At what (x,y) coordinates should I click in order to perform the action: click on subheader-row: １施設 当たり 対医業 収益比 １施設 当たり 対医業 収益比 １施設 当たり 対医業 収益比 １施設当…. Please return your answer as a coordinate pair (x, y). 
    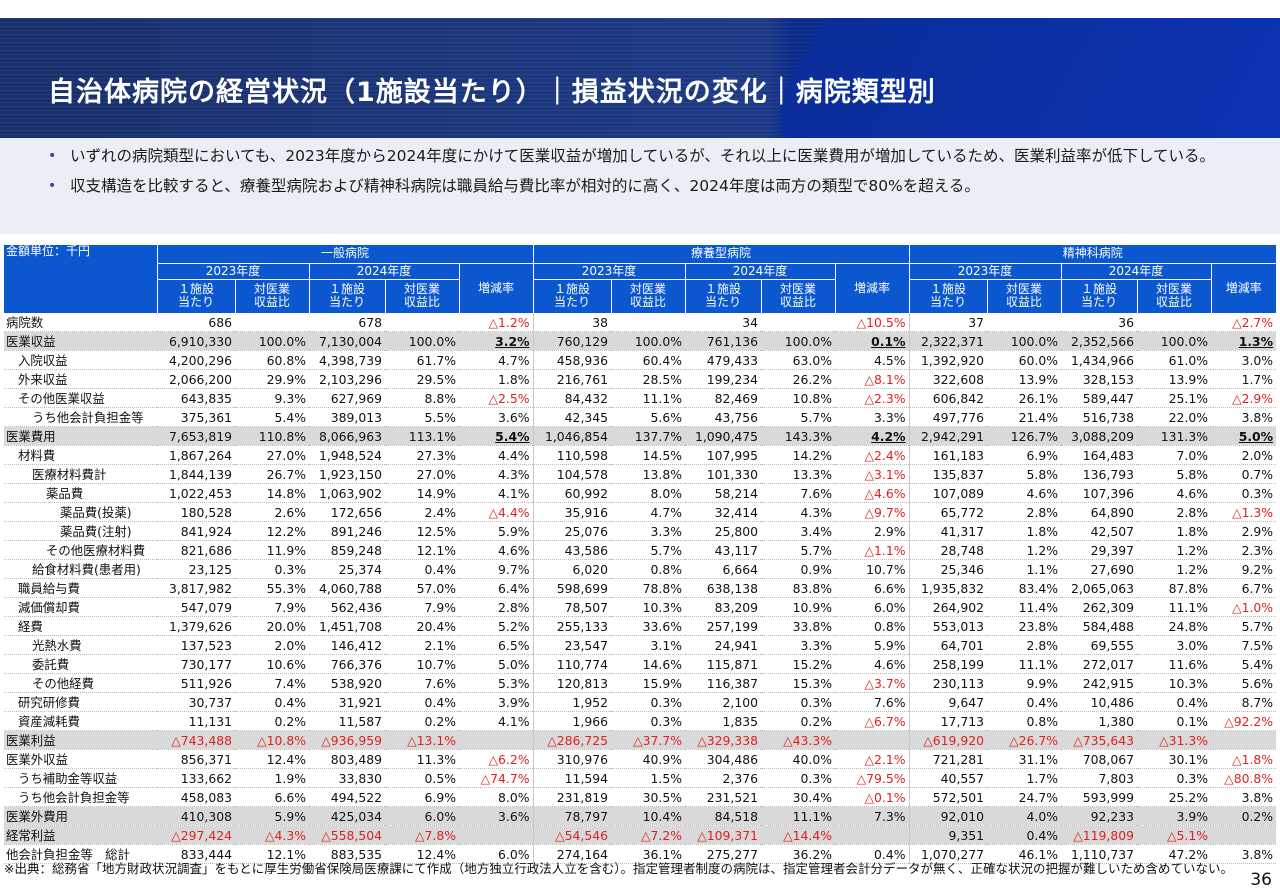
    Looking at the image, I should click on (640, 295).